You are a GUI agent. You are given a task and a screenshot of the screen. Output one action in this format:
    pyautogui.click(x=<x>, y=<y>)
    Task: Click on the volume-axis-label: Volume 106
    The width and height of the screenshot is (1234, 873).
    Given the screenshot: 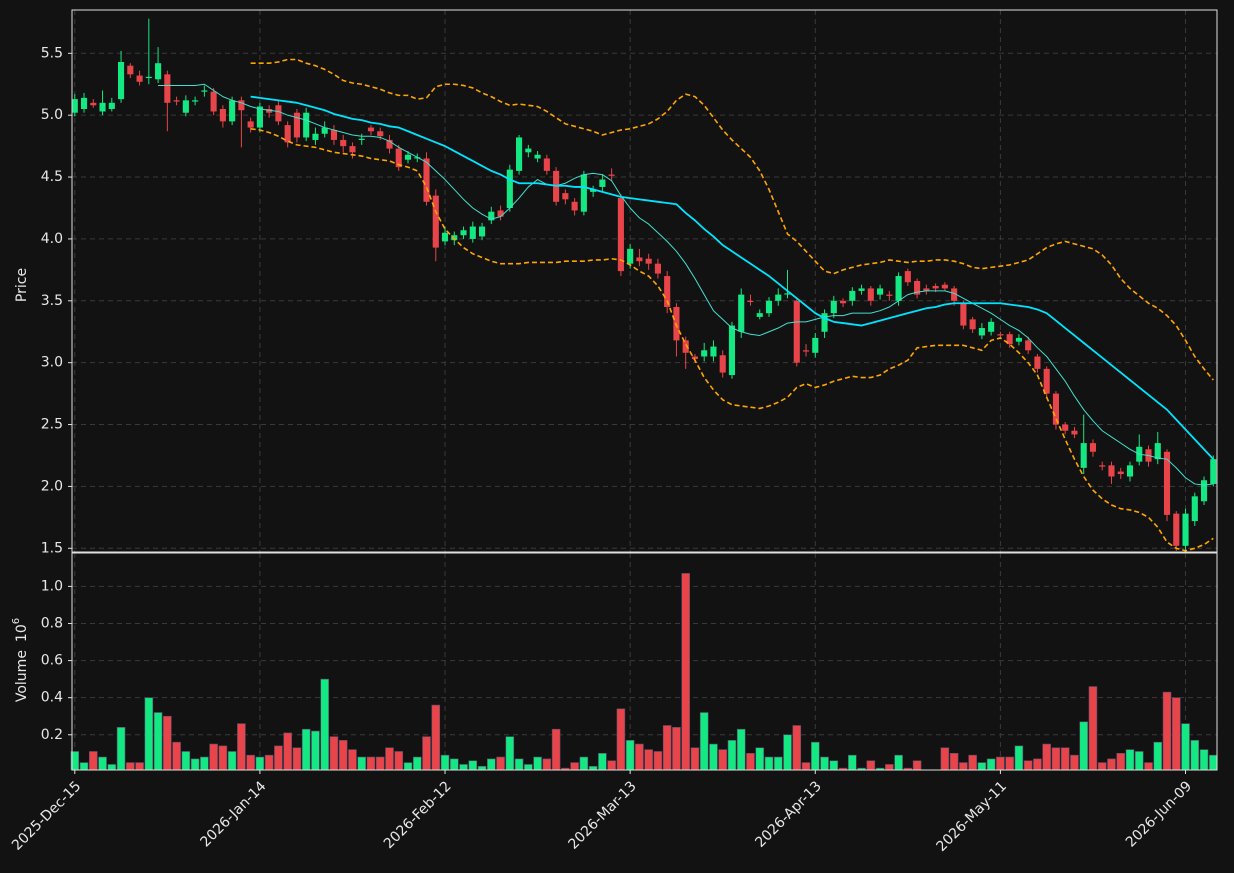 What is the action you would take?
    pyautogui.click(x=20, y=660)
    